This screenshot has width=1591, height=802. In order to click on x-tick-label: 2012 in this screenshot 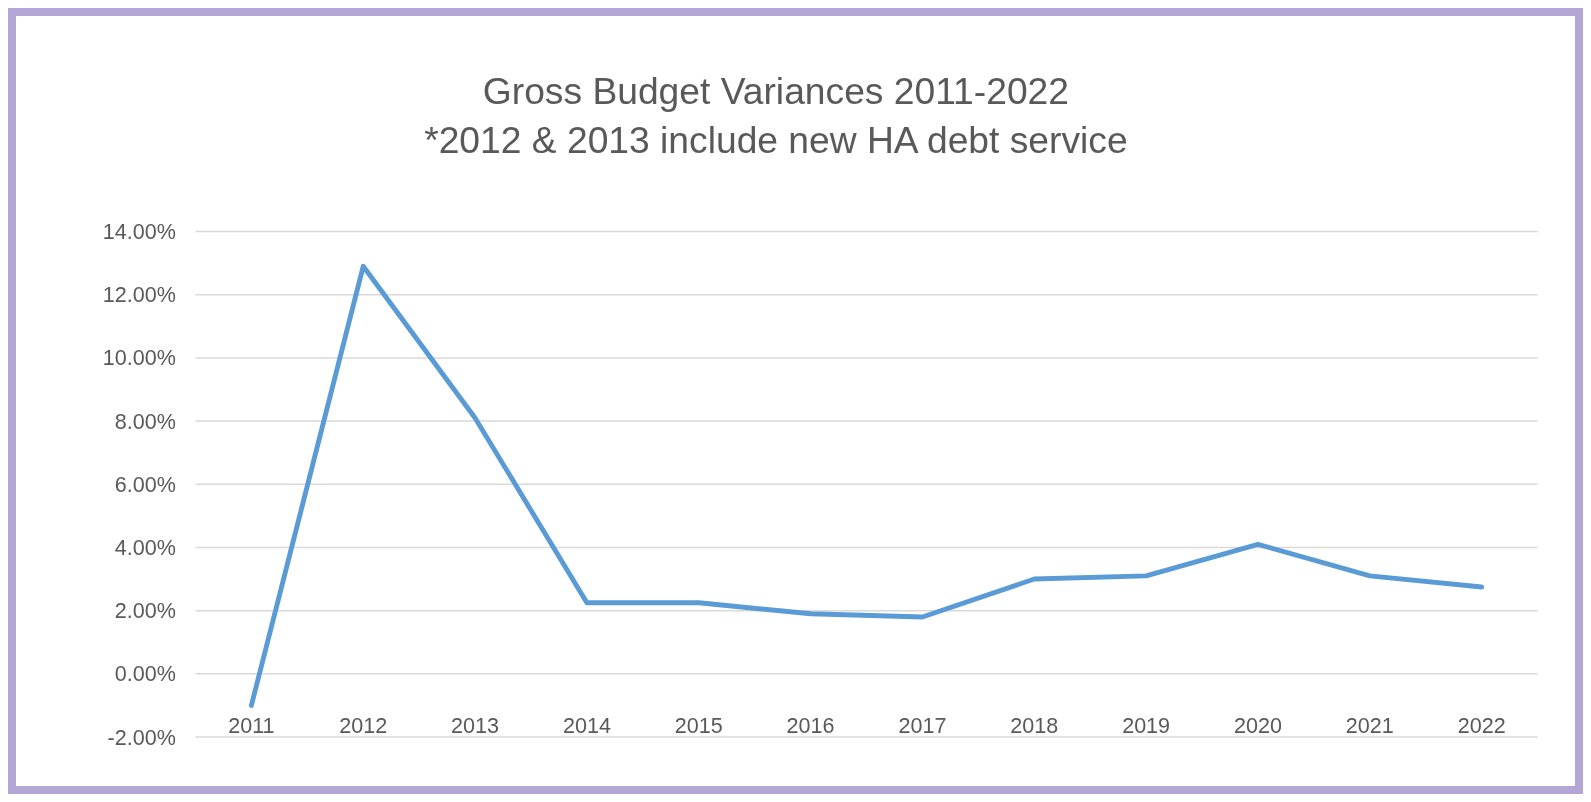, I will do `click(363, 725)`.